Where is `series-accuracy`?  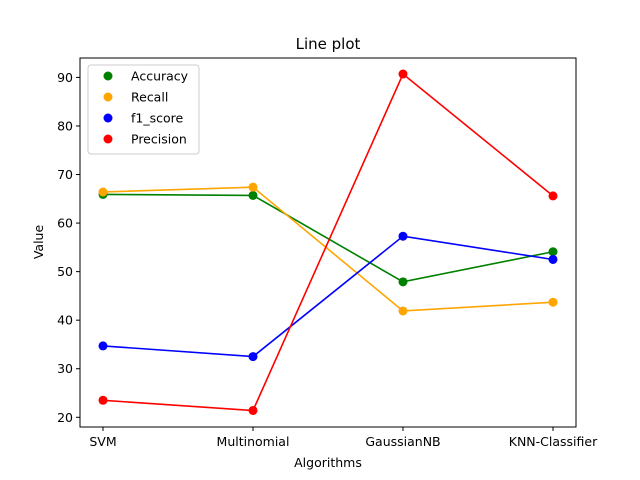
series-accuracy is located at coordinates (328, 238).